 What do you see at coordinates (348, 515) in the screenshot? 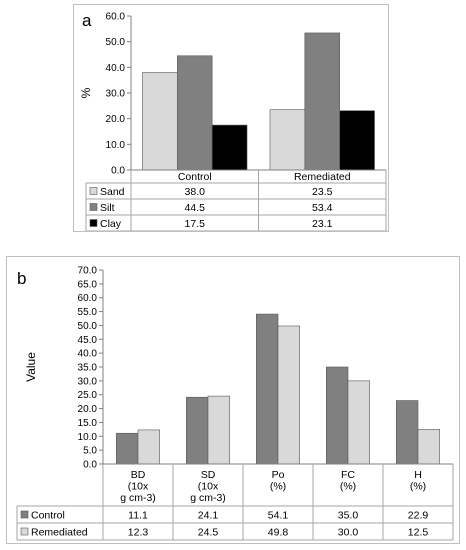
I see `data-label: 35.0` at bounding box center [348, 515].